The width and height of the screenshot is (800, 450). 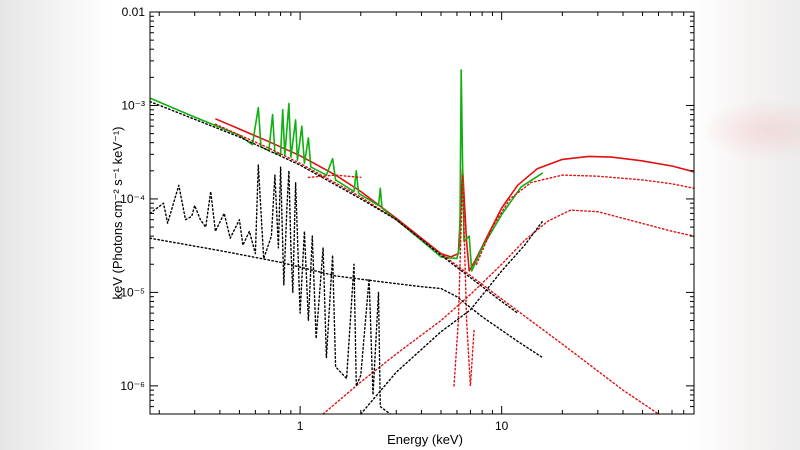 I want to click on y-tick-label: 10⁻⁶, so click(x=132, y=386).